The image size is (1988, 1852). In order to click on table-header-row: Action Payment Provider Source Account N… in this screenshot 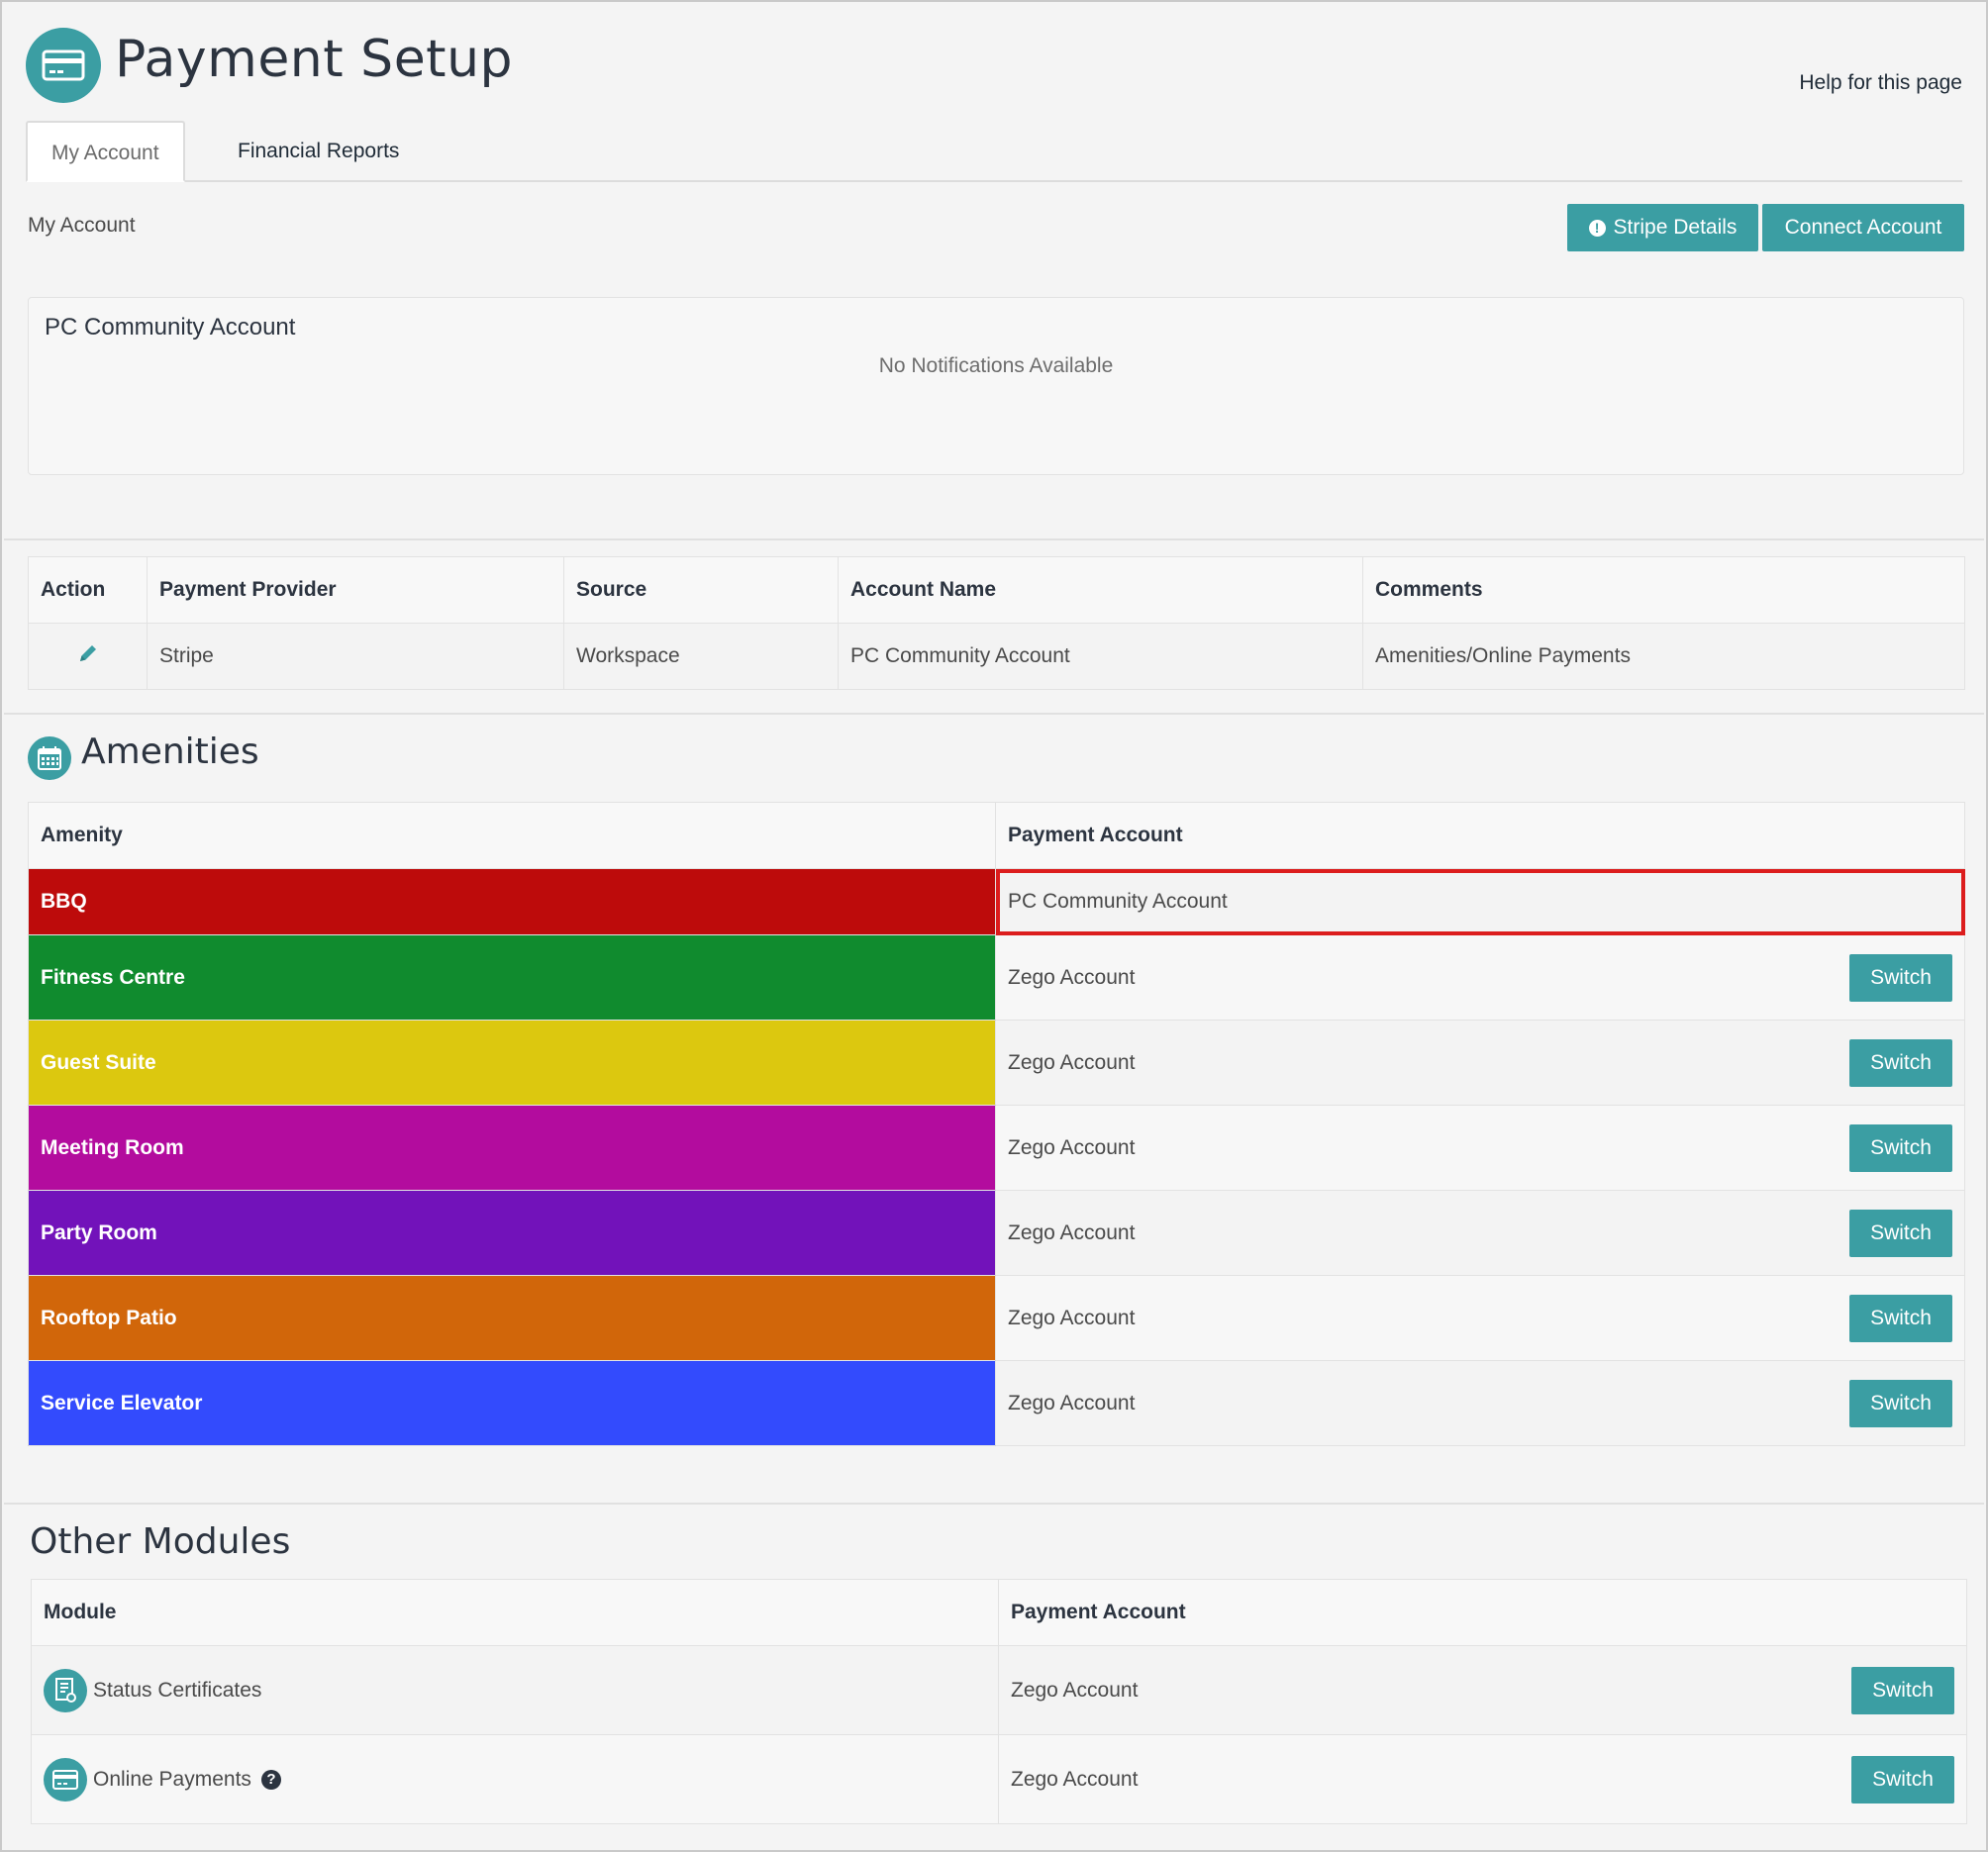, I will do `click(996, 590)`.